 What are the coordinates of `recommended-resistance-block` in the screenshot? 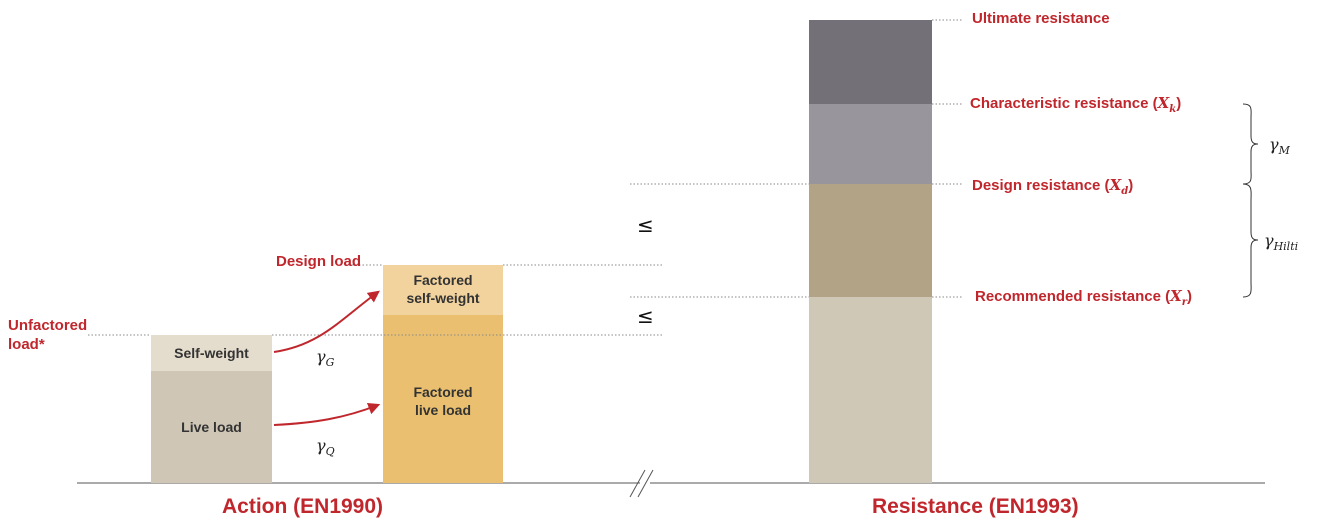 It's located at (870, 390).